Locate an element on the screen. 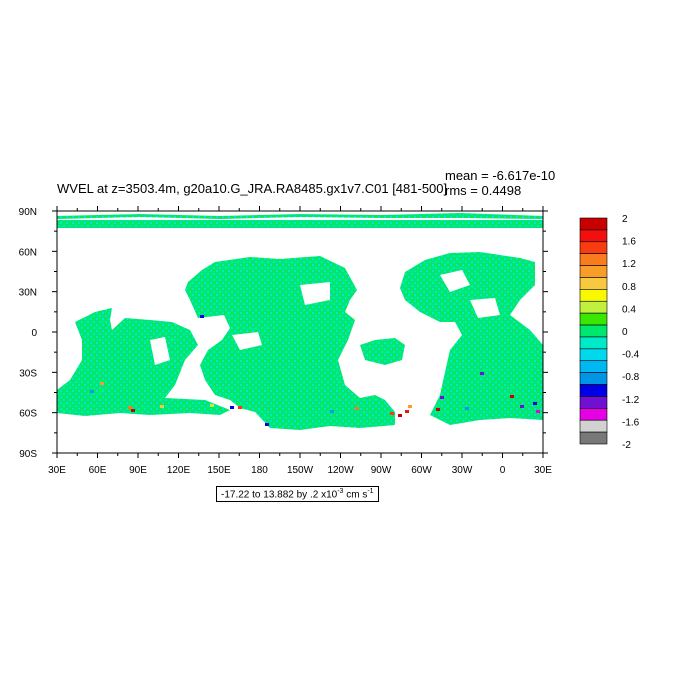  colorbar-label: -0.4 is located at coordinates (631, 355).